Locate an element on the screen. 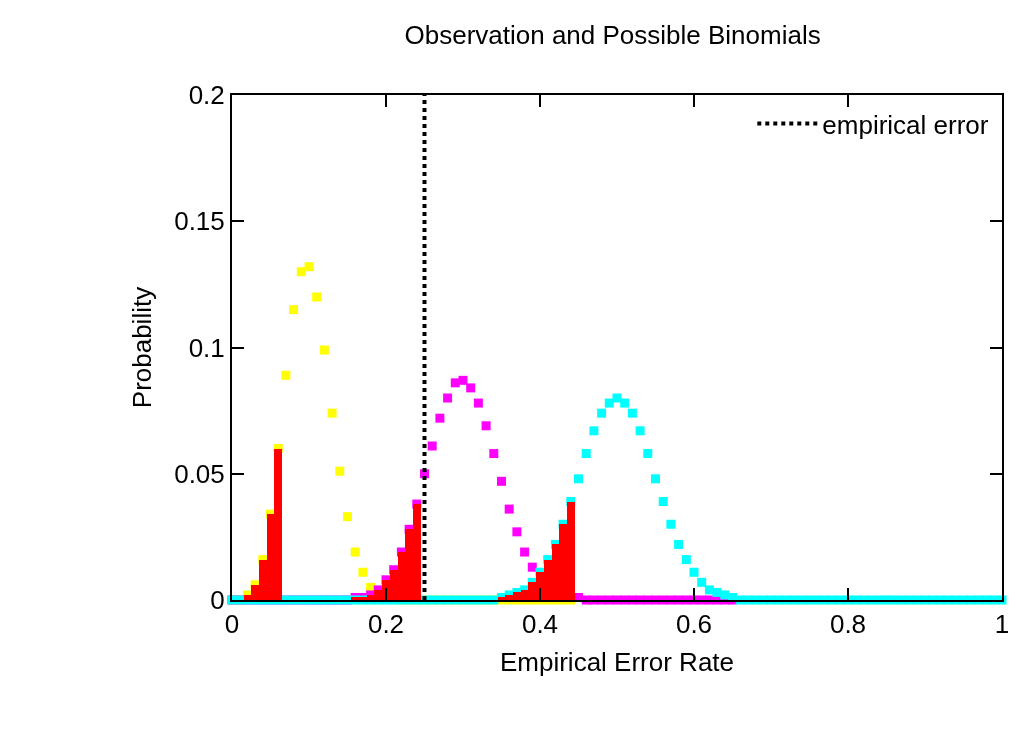 The image size is (1021, 729). x-tick-label: 0.8 is located at coordinates (848, 624).